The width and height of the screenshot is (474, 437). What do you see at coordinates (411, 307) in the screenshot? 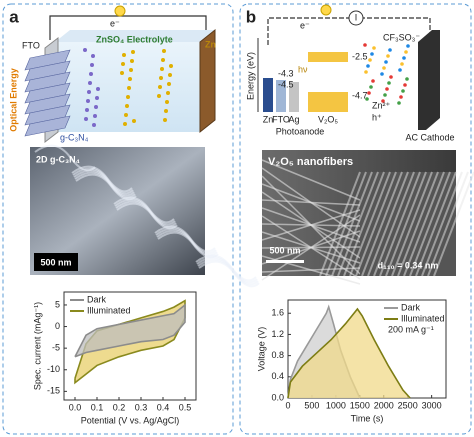
I see `legend-label: Dark` at bounding box center [411, 307].